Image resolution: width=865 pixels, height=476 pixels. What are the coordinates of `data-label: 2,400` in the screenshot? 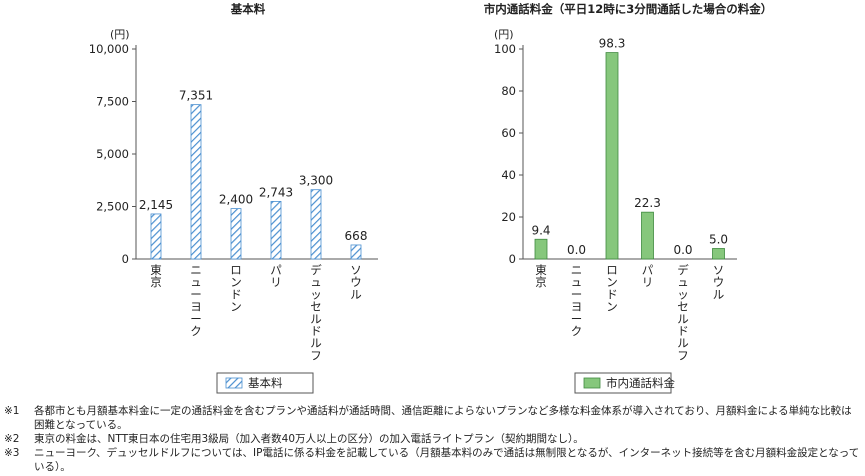 It's located at (236, 200).